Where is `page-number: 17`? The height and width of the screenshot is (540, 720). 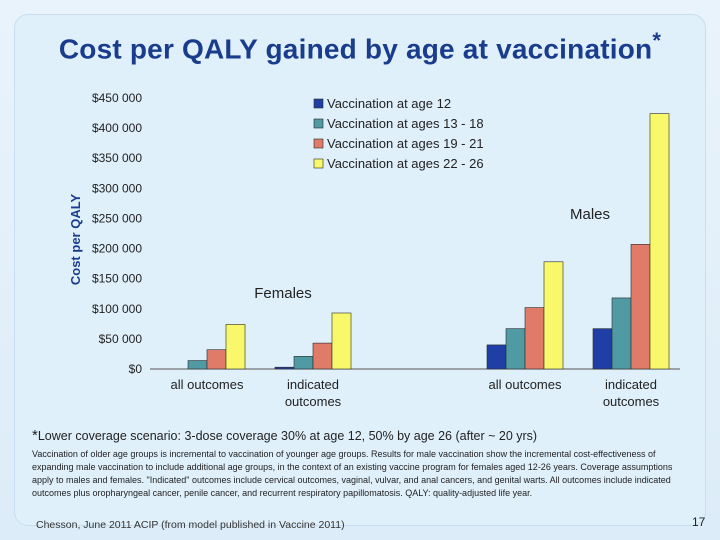
page-number: 17 is located at coordinates (699, 522).